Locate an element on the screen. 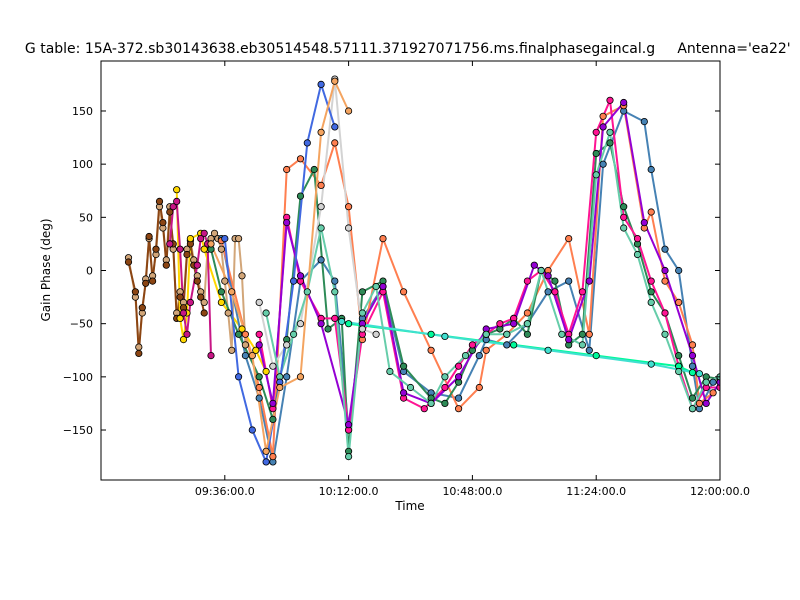 The height and width of the screenshot is (600, 800). x-tick-label: 12:00:00.0 is located at coordinates (720, 491).